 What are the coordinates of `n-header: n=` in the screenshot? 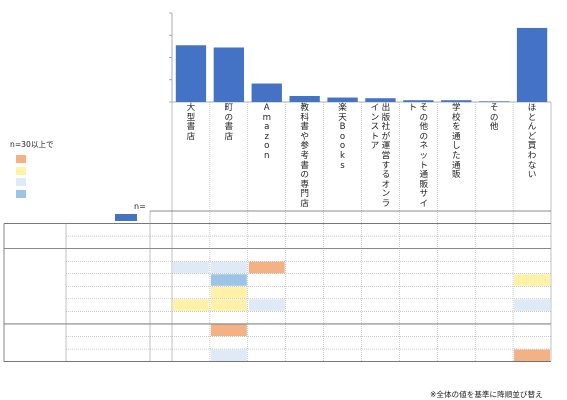 It's located at (140, 206).